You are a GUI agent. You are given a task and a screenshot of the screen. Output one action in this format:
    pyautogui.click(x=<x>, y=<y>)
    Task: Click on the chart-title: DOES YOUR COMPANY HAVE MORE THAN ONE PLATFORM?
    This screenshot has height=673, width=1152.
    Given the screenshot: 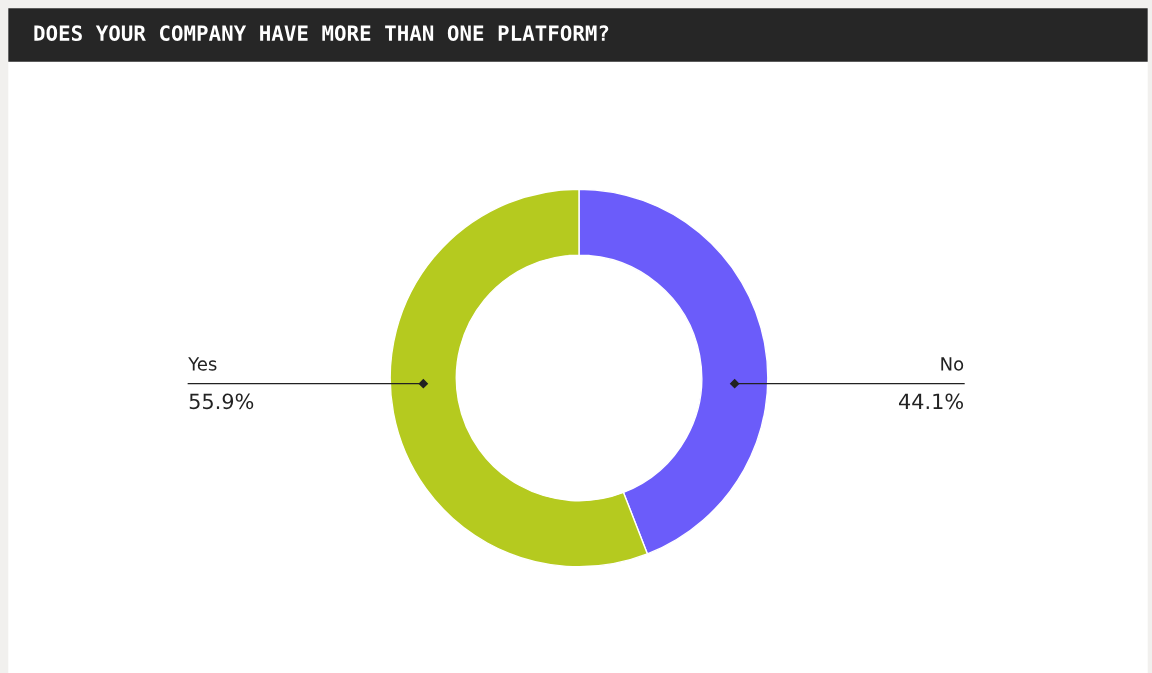 What is the action you would take?
    pyautogui.click(x=321, y=33)
    